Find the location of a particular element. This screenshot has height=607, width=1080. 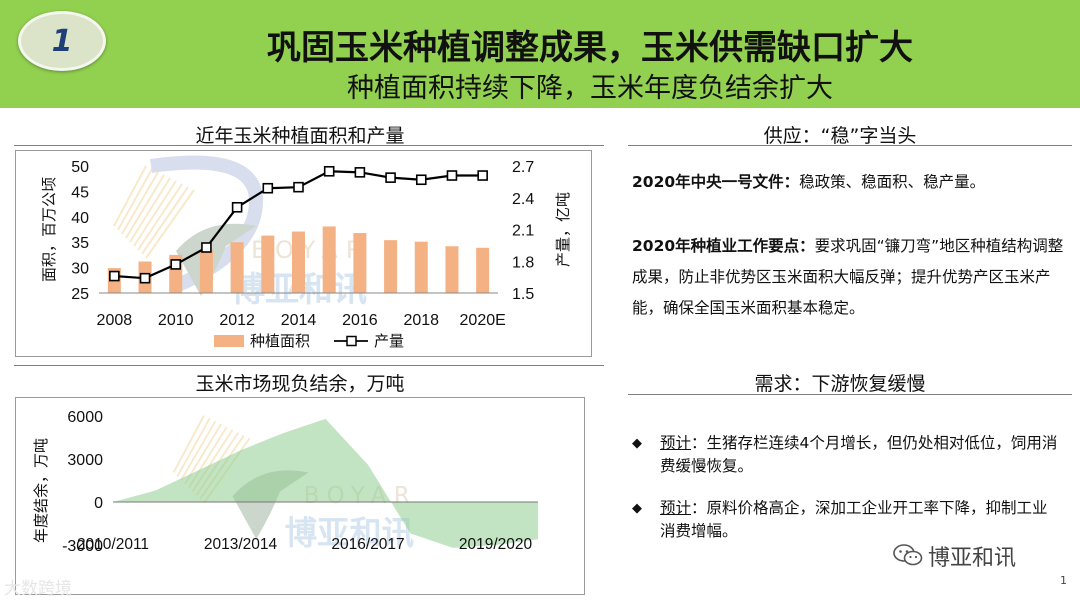

demand-bullet-text: ：生猪存栏连续4个月增长，但仍处相对低位，饲用消费缓慢恢复。 is located at coordinates (859, 454).